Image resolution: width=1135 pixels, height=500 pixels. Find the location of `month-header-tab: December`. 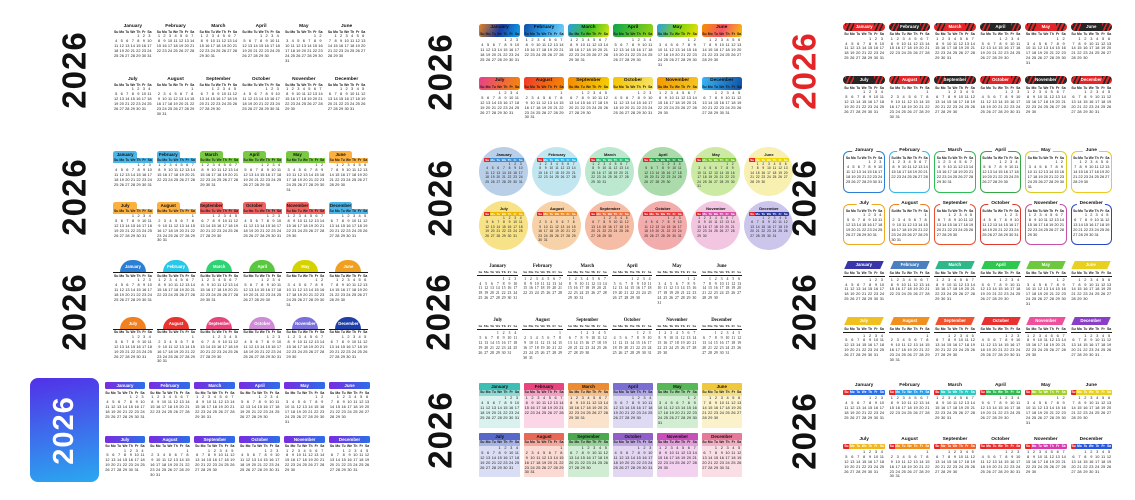

month-header-tab: December is located at coordinates (340, 205).